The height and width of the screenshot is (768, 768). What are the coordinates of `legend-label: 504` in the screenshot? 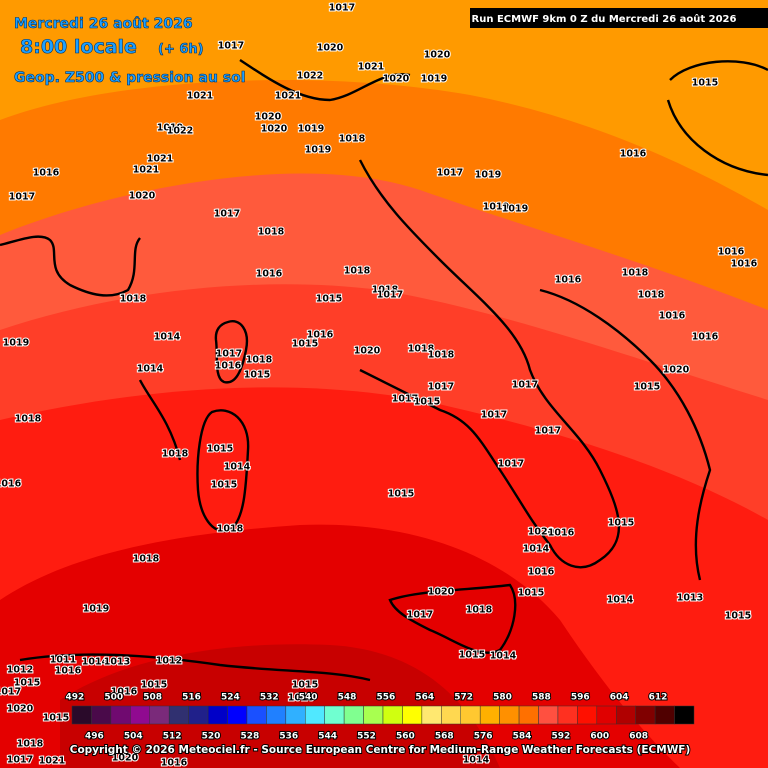 It's located at (133, 737).